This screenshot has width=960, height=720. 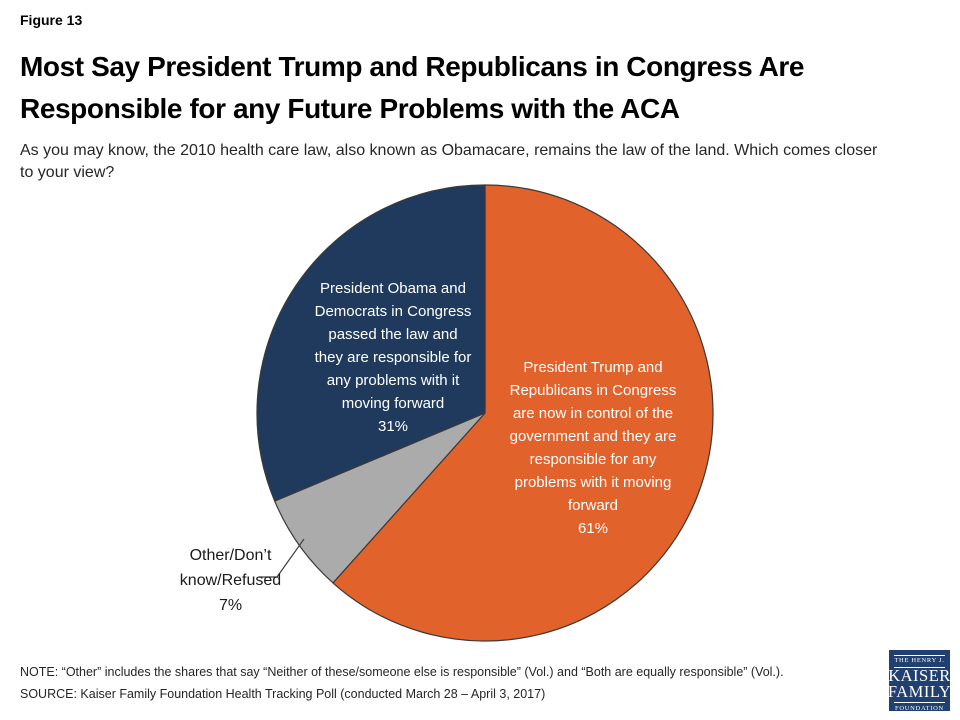 What do you see at coordinates (919, 692) in the screenshot?
I see `logo-line-family: FAMILY` at bounding box center [919, 692].